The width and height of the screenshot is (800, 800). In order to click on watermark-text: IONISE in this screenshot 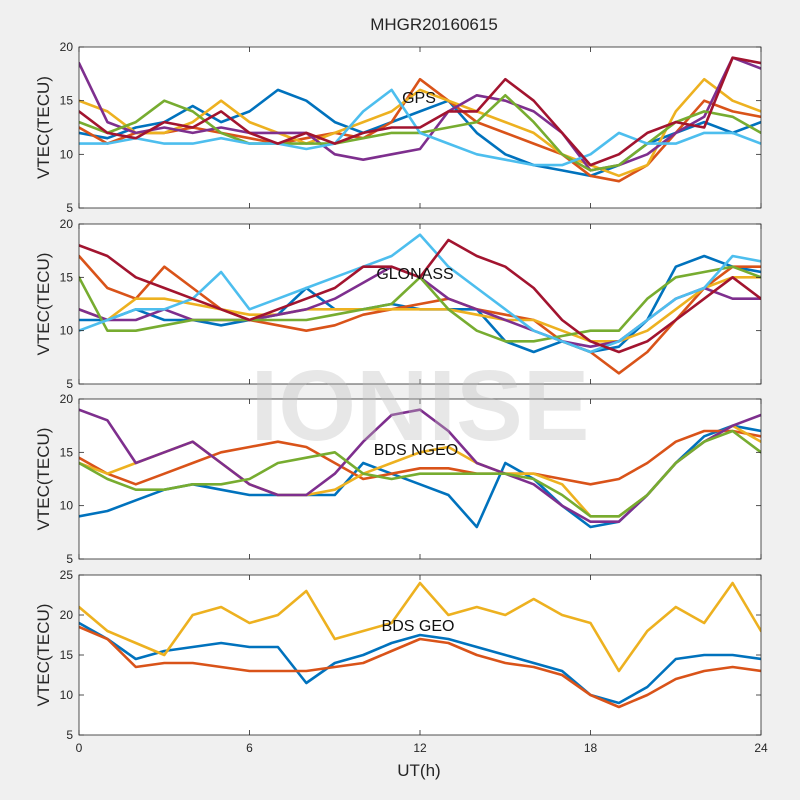, I will do `click(420, 406)`.